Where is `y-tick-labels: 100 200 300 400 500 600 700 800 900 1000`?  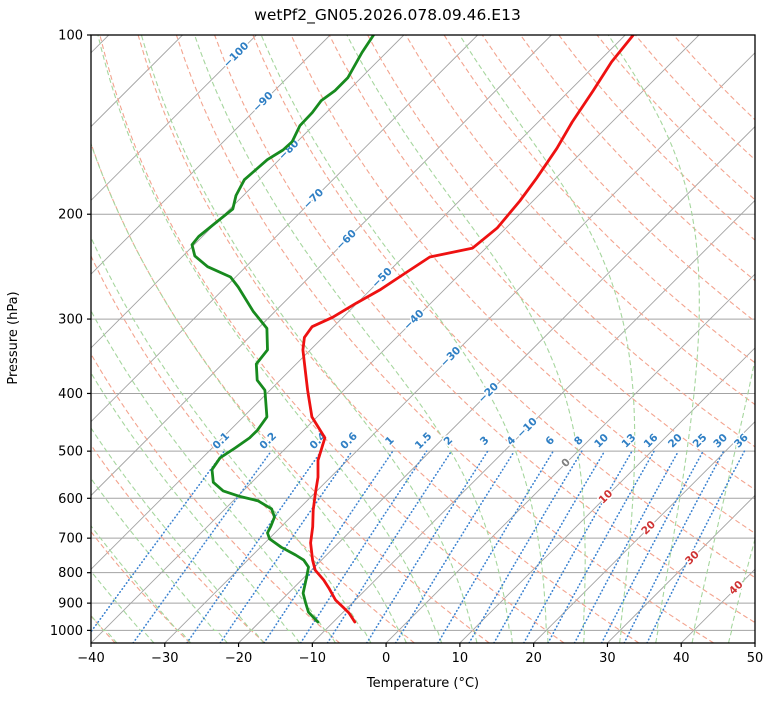 y-tick-labels: 100 200 300 400 500 600 700 800 900 1000 is located at coordinates (70, 334).